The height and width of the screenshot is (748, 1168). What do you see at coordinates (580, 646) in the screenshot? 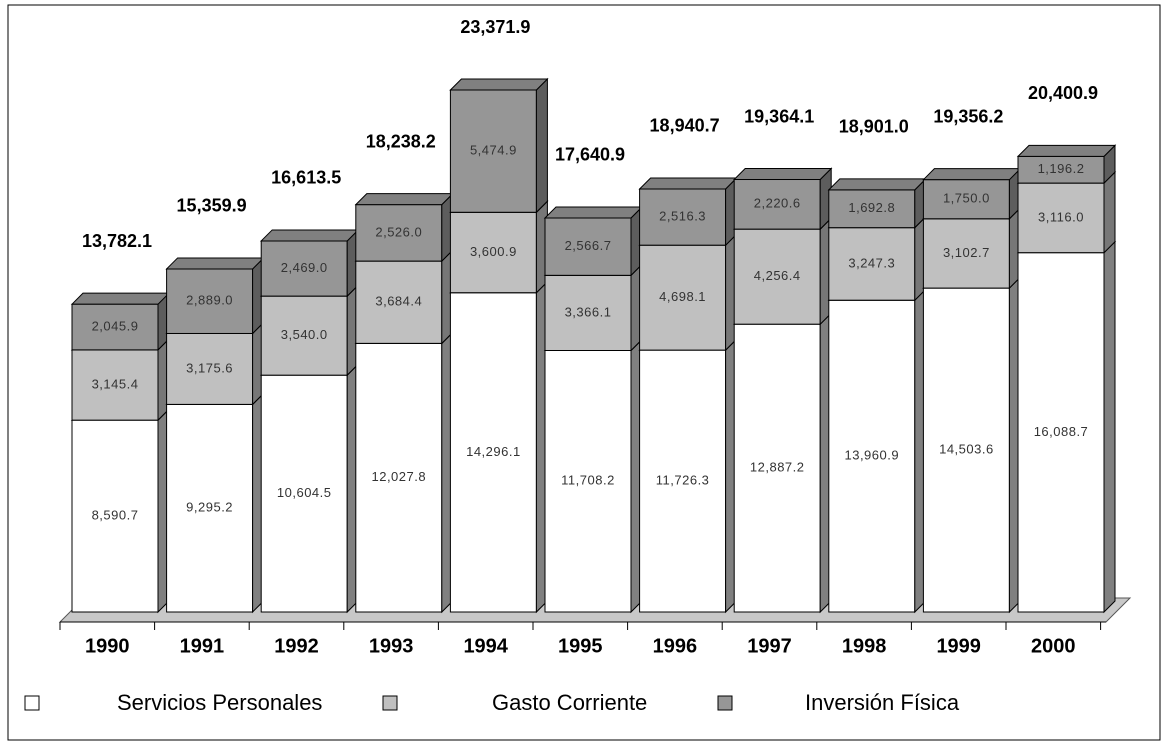
I see `x-tick-label: 1995` at bounding box center [580, 646].